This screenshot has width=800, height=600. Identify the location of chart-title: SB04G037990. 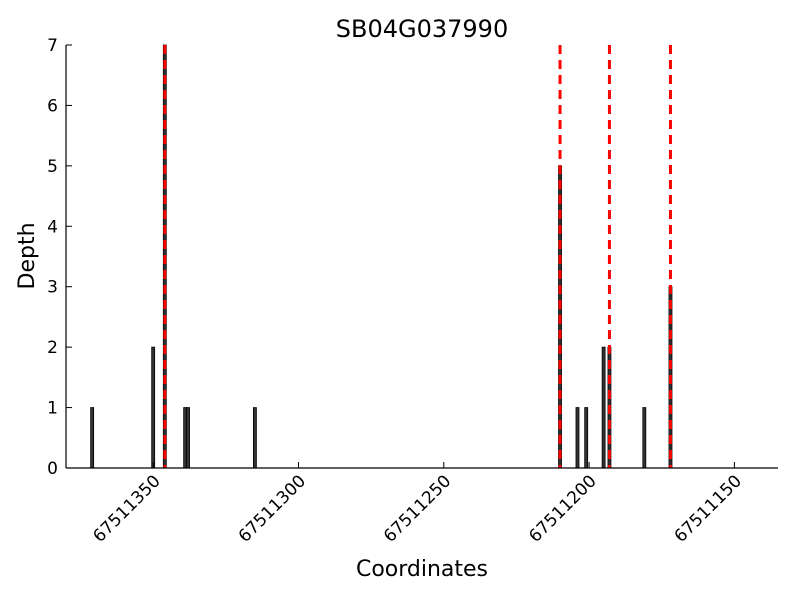
(422, 29).